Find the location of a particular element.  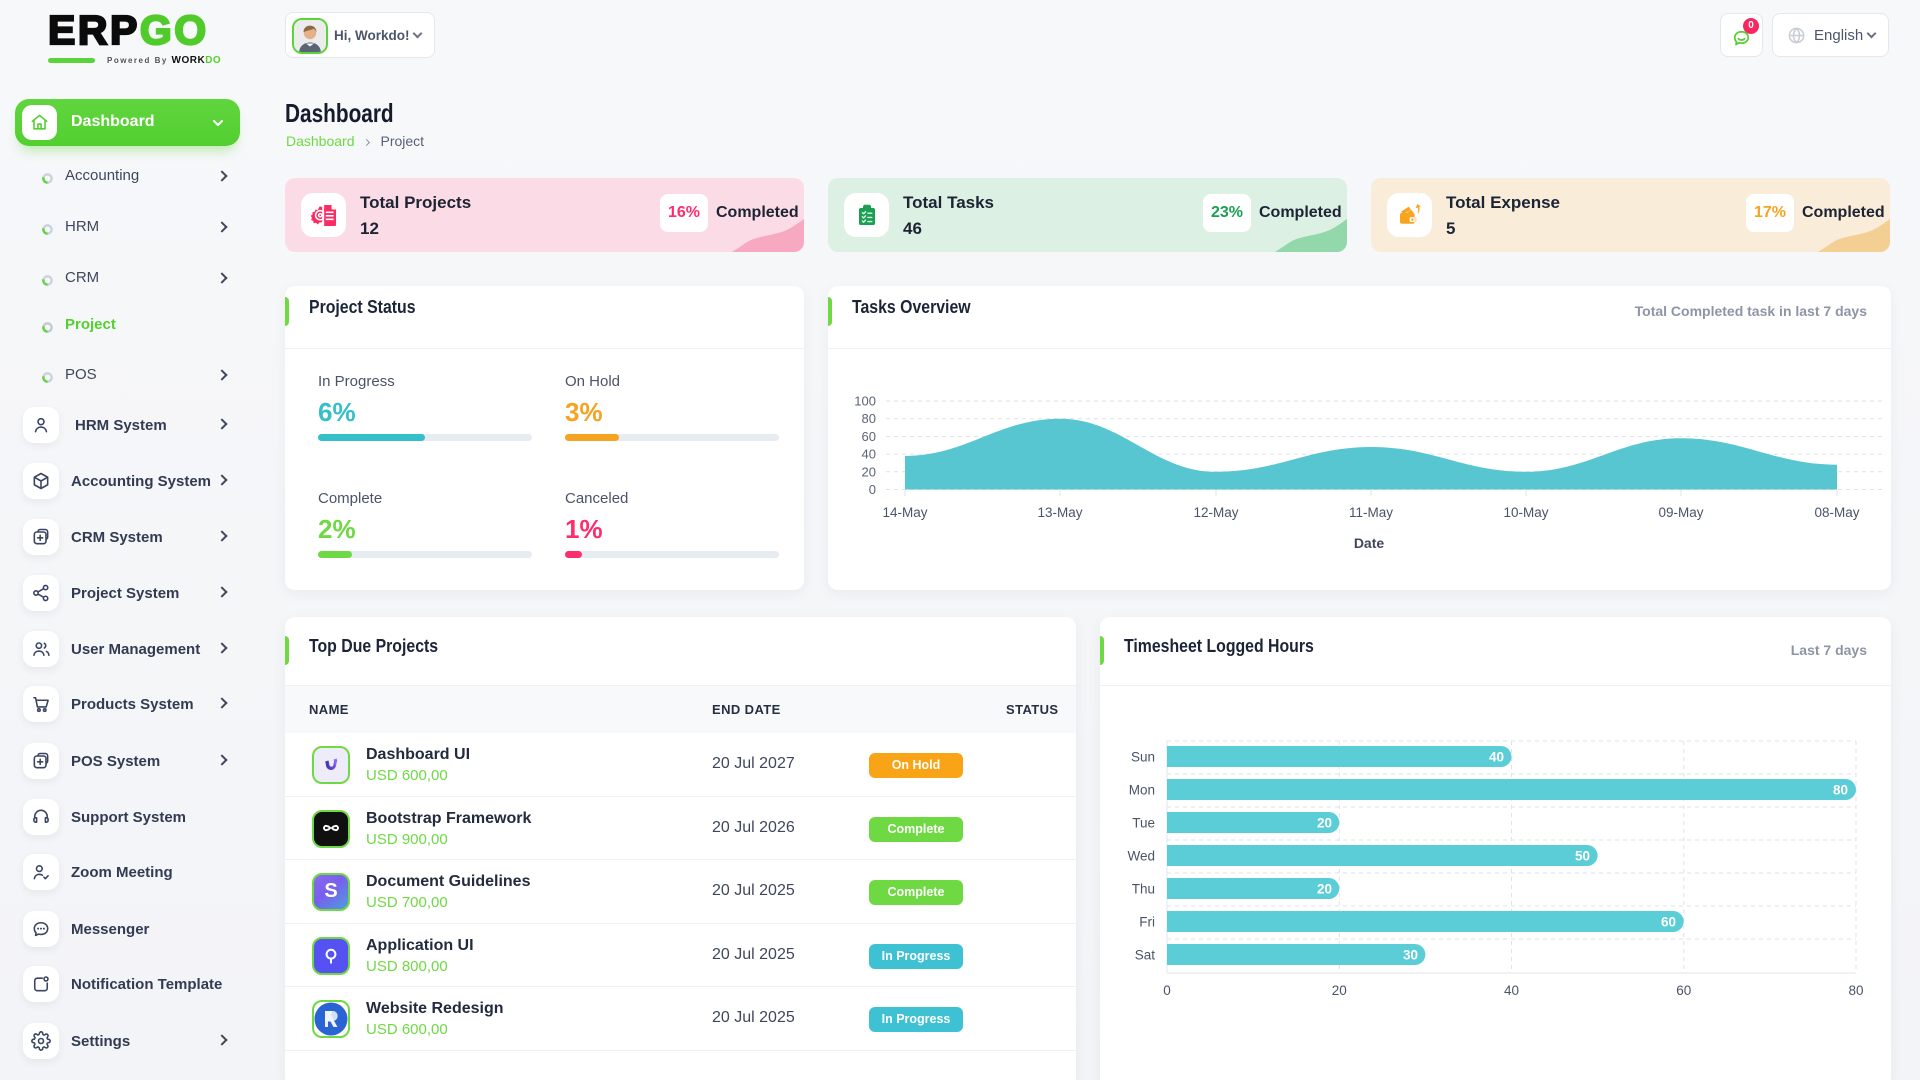

svg-text: 100 is located at coordinates (865, 401).